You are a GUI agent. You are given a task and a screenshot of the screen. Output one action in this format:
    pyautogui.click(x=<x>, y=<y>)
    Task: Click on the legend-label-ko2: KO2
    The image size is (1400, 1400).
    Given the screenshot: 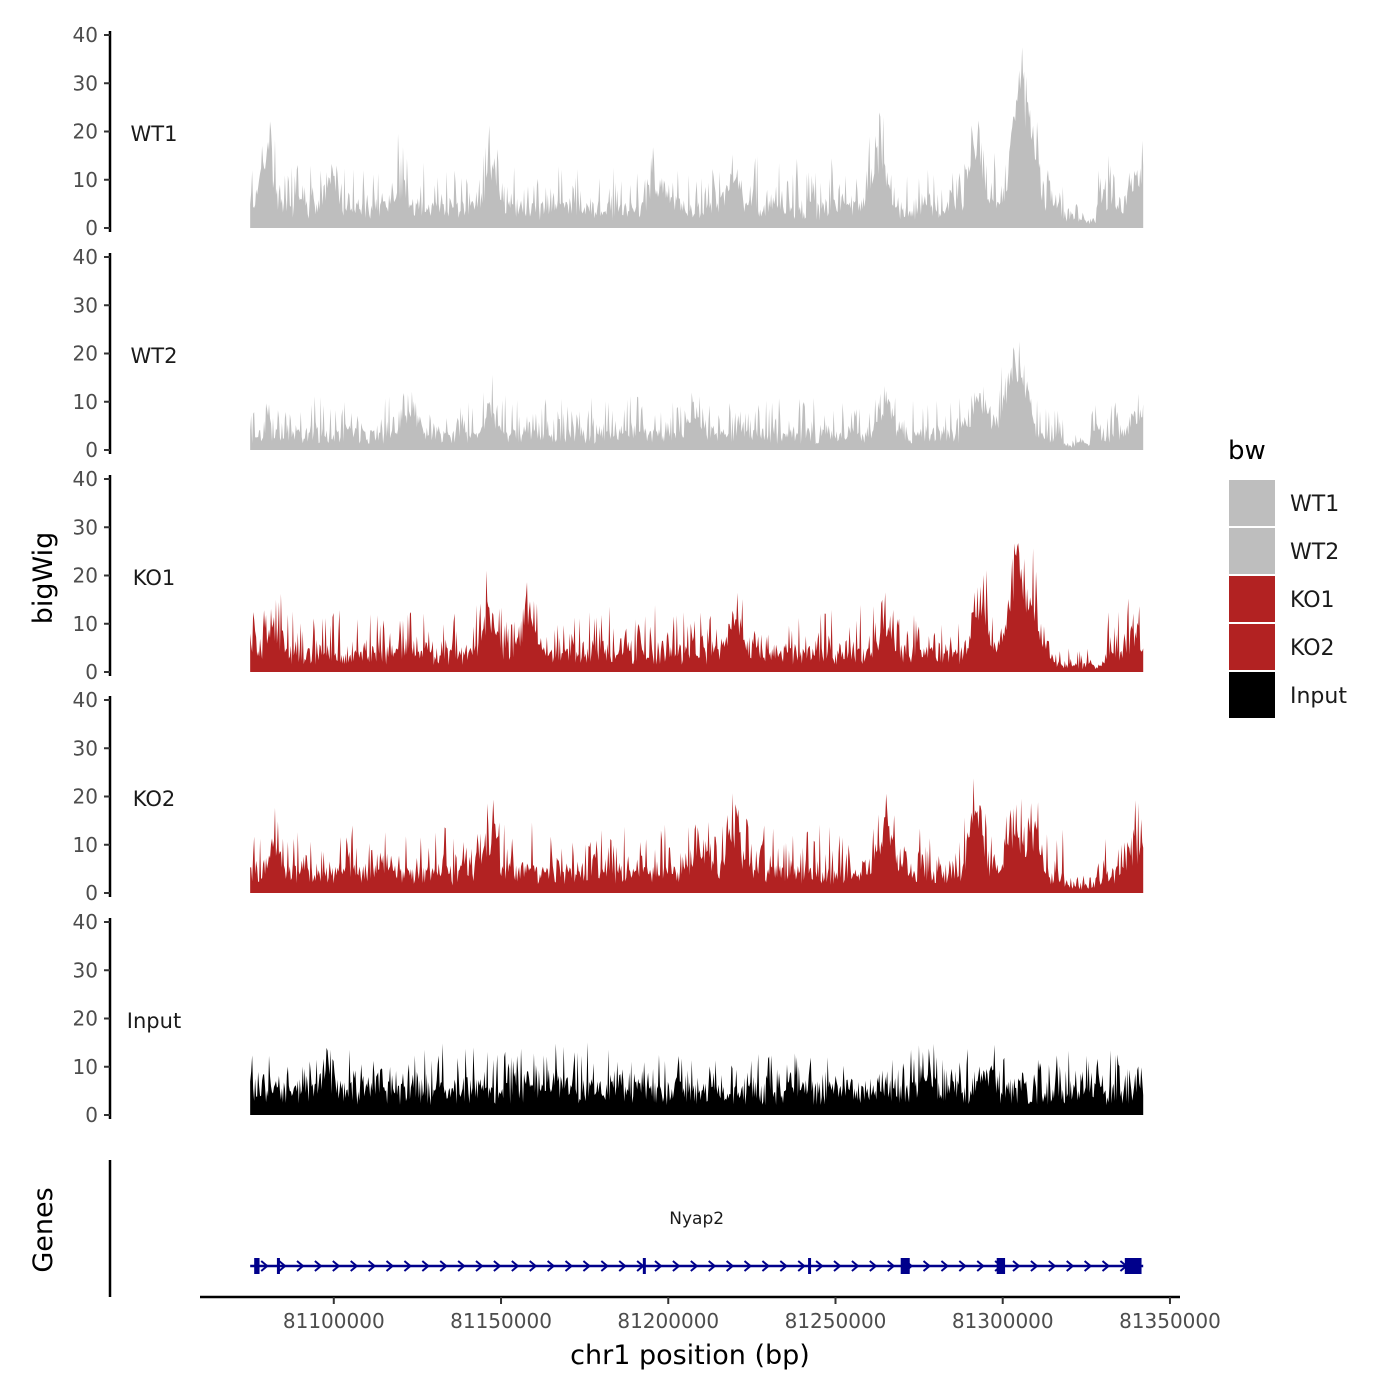 What is the action you would take?
    pyautogui.click(x=1312, y=648)
    